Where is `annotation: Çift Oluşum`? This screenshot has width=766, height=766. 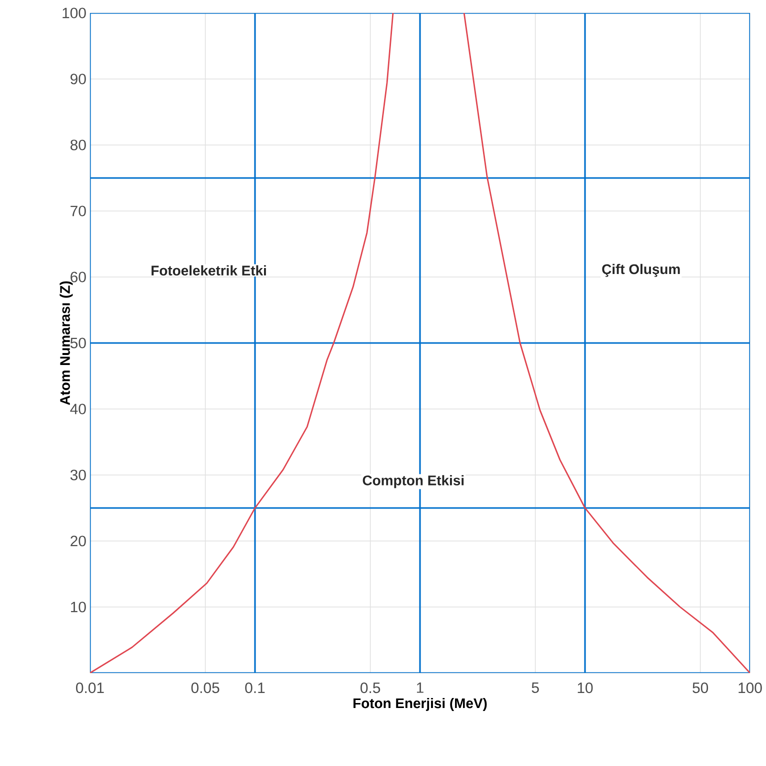
annotation: Çift Oluşum is located at coordinates (641, 270).